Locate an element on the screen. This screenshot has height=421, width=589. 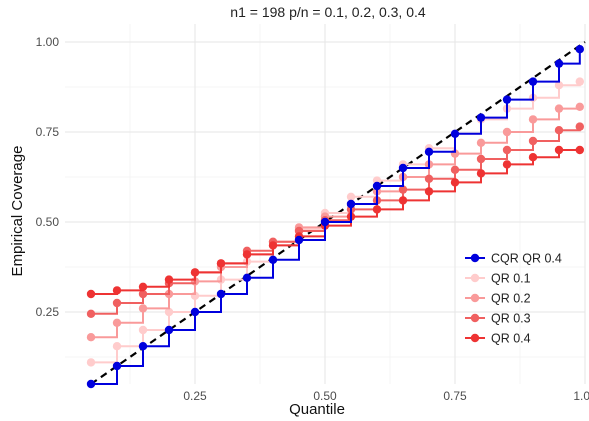
legend-item: QR 0.1 is located at coordinates (498, 279).